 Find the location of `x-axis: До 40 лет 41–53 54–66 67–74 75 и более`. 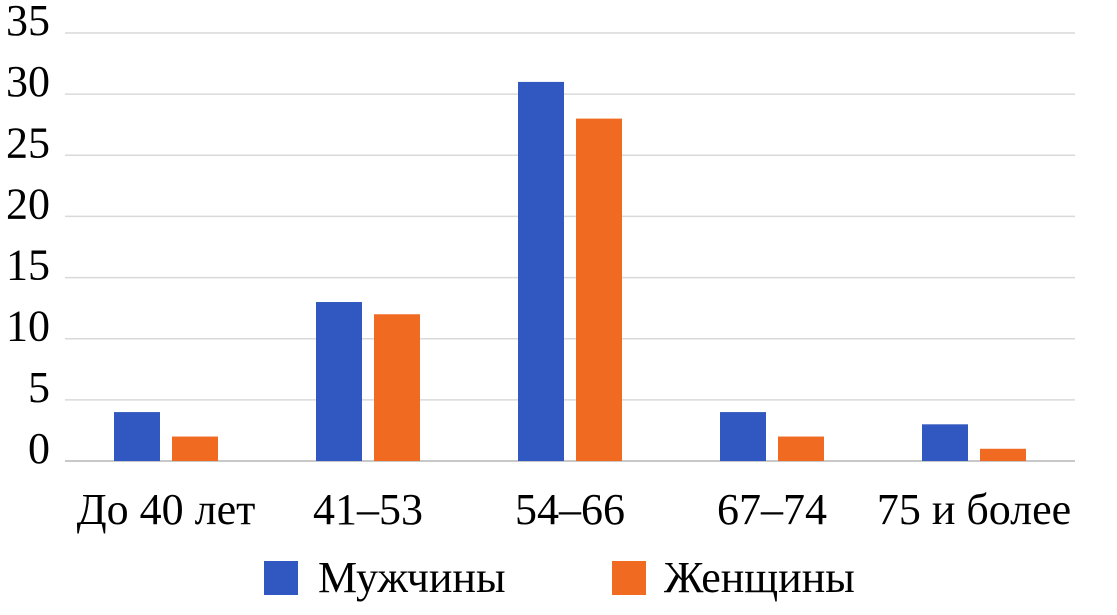

x-axis: До 40 лет 41–53 54–66 67–74 75 и более is located at coordinates (574, 509).